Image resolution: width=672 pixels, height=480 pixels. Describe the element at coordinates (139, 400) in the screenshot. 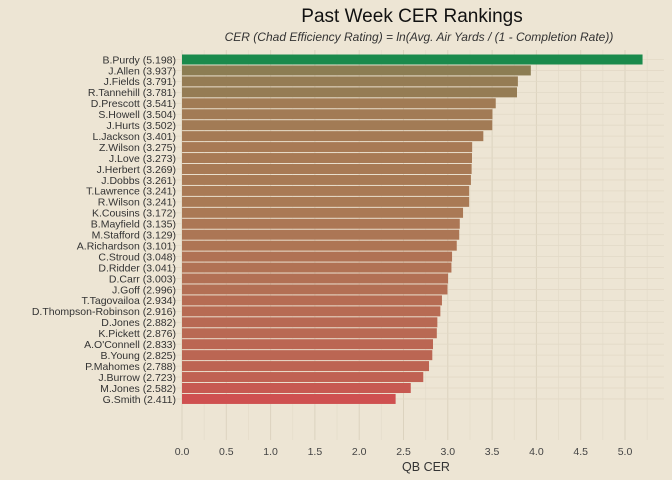

I see `y-tick-label: G.Smith (2.411)` at that location.